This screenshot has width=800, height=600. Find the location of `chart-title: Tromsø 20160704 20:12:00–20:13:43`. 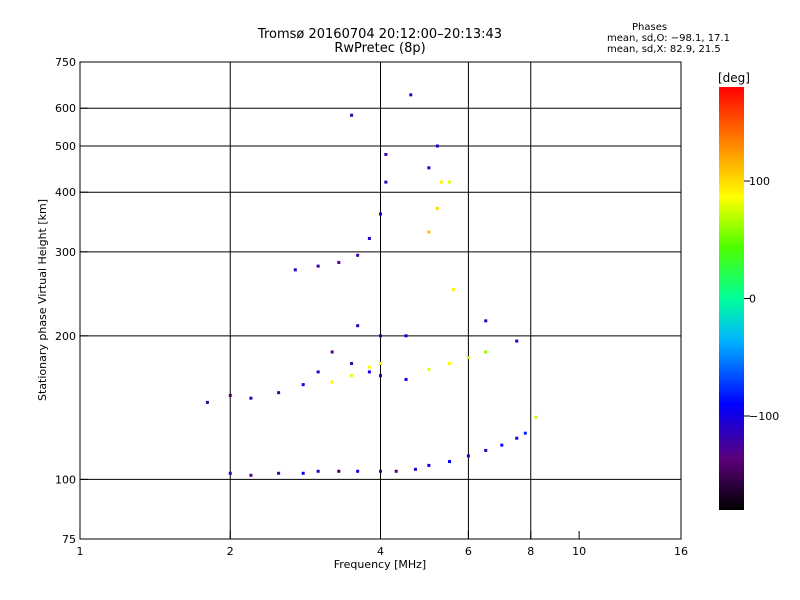

chart-title: Tromsø 20160704 20:12:00–20:13:43 is located at coordinates (380, 34).